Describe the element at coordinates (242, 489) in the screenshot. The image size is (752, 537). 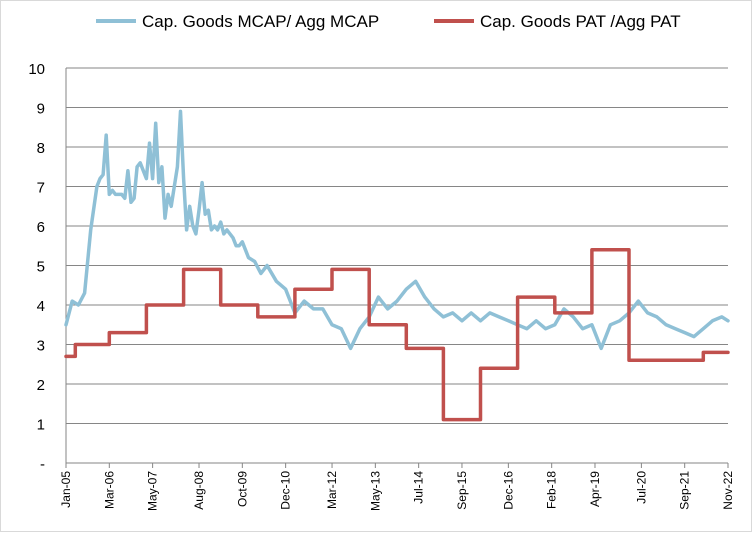
I see `x-tick-label: Oct-09` at that location.